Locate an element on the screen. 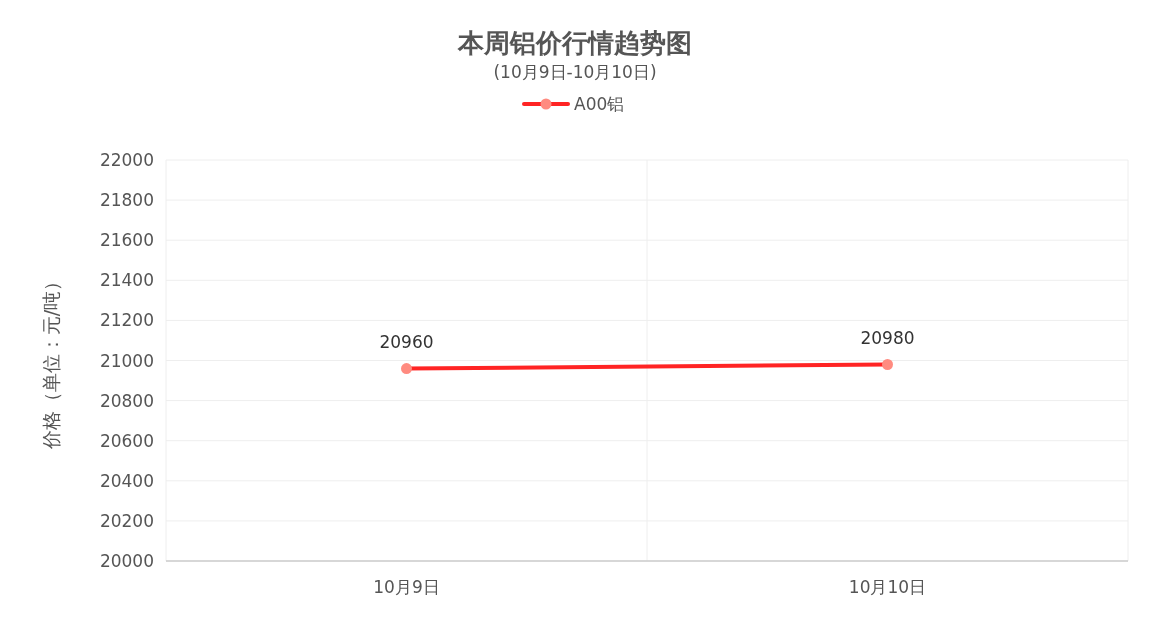 Image resolution: width=1172 pixels, height=644 pixels. y-tick-label: 20200 is located at coordinates (126, 520).